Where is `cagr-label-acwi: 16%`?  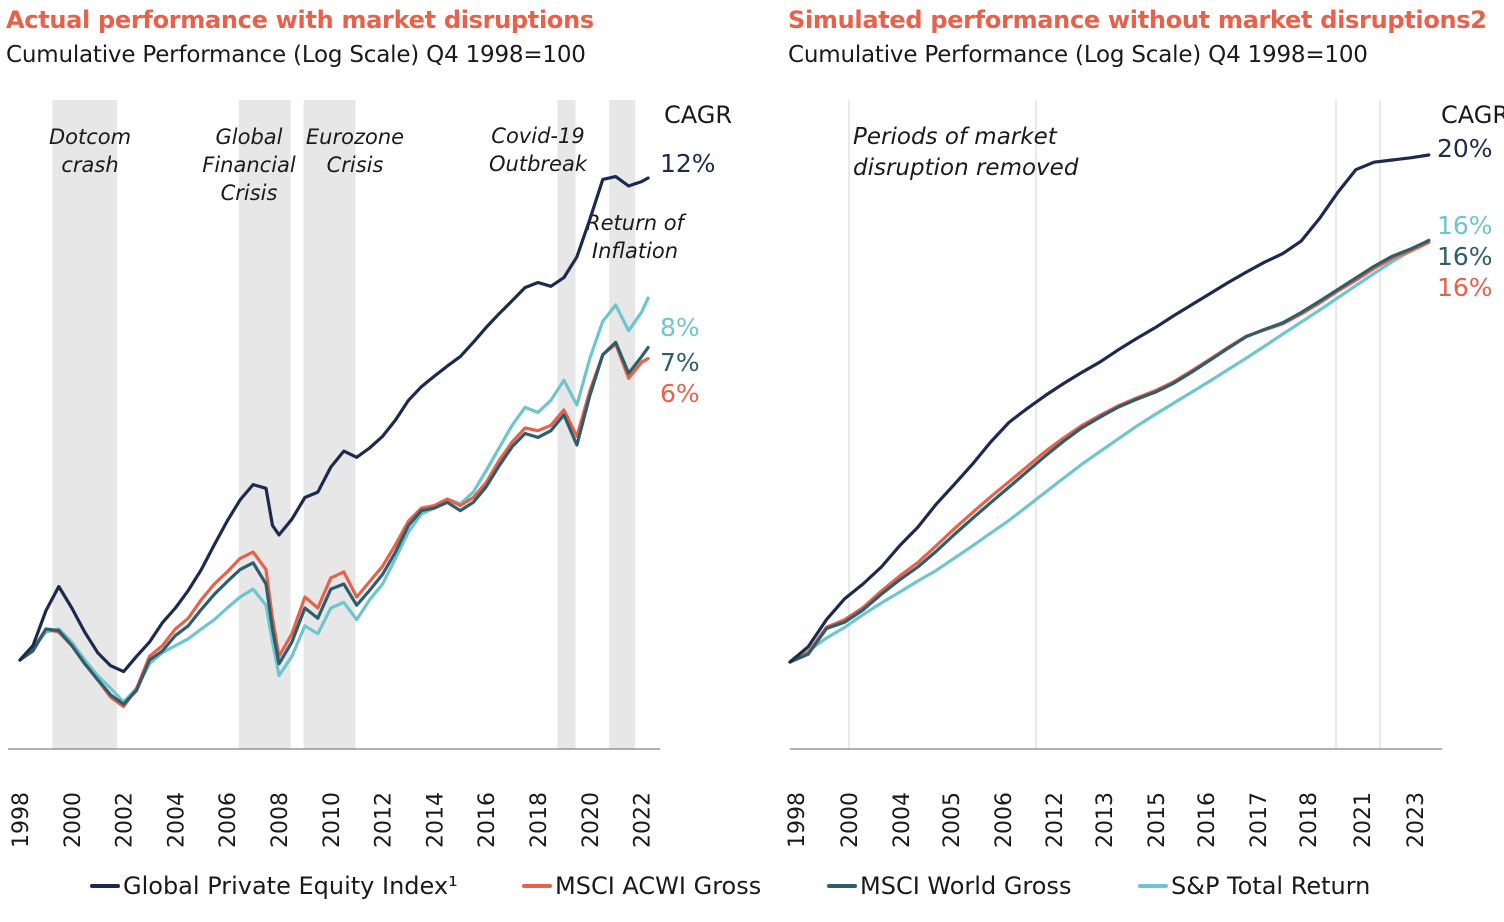 cagr-label-acwi: 16% is located at coordinates (1465, 287).